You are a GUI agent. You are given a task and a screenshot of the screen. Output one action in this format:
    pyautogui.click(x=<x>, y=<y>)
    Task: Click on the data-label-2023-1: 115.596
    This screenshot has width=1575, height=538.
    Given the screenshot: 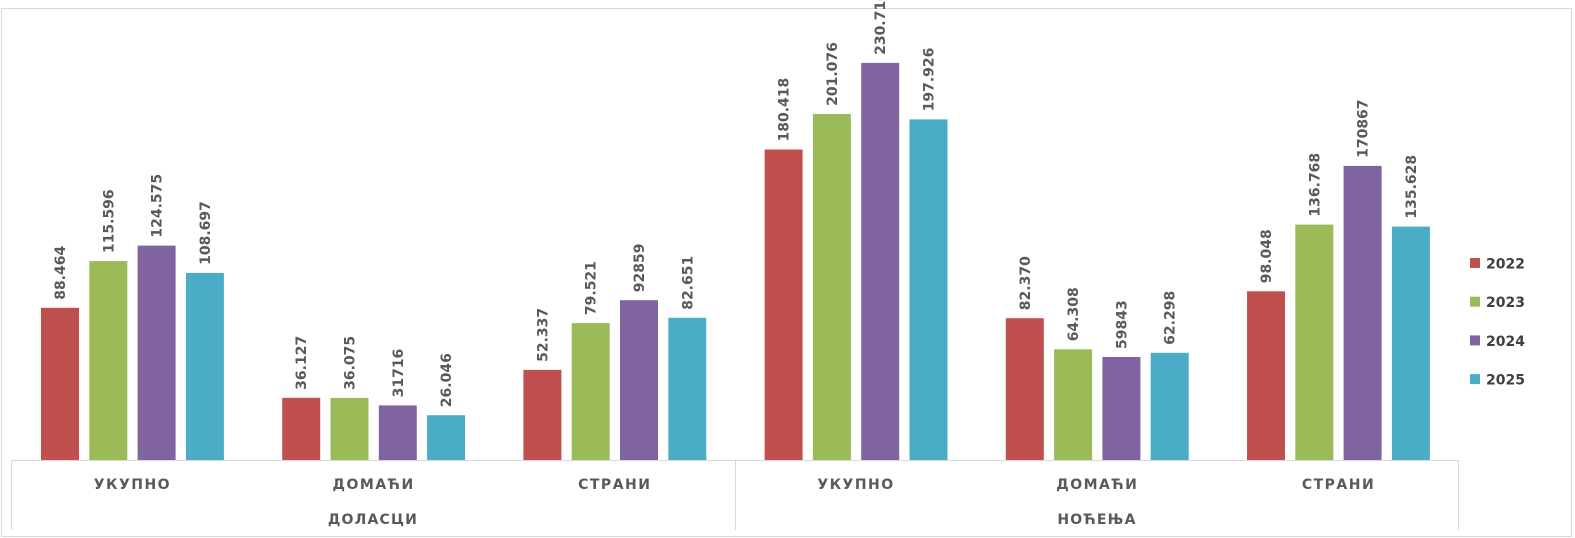 What is the action you would take?
    pyautogui.click(x=109, y=221)
    